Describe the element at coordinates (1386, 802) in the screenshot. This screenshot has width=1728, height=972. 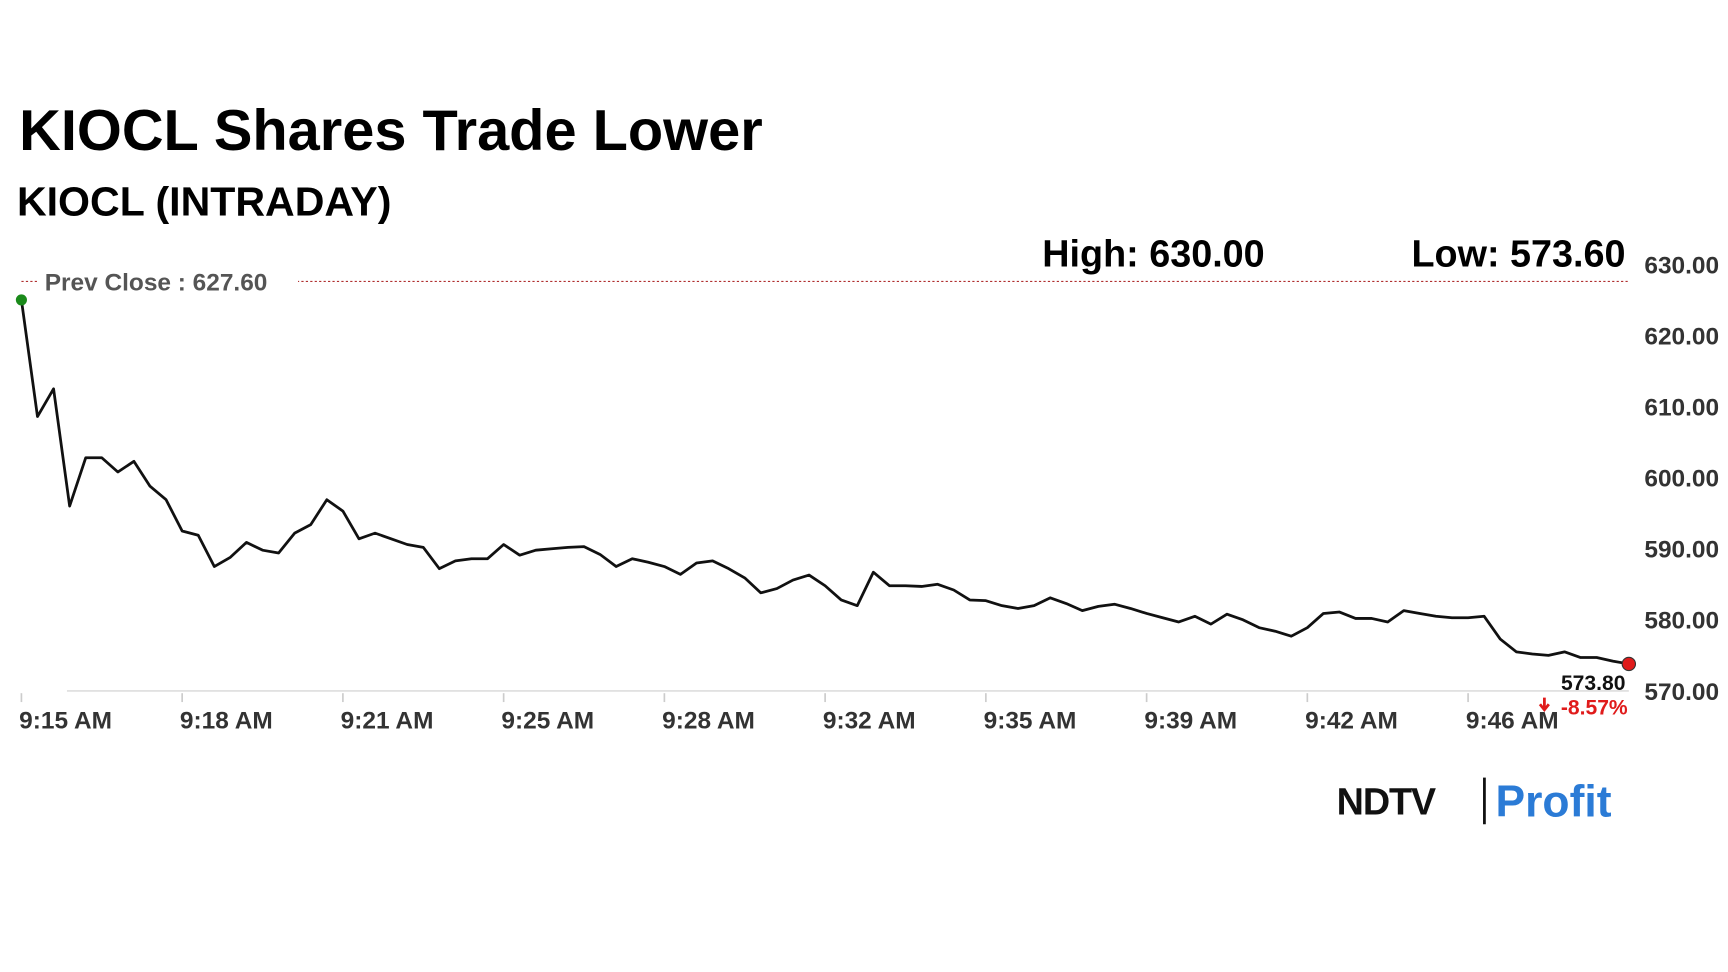
I see `logo-ndtv: NDTV` at that location.